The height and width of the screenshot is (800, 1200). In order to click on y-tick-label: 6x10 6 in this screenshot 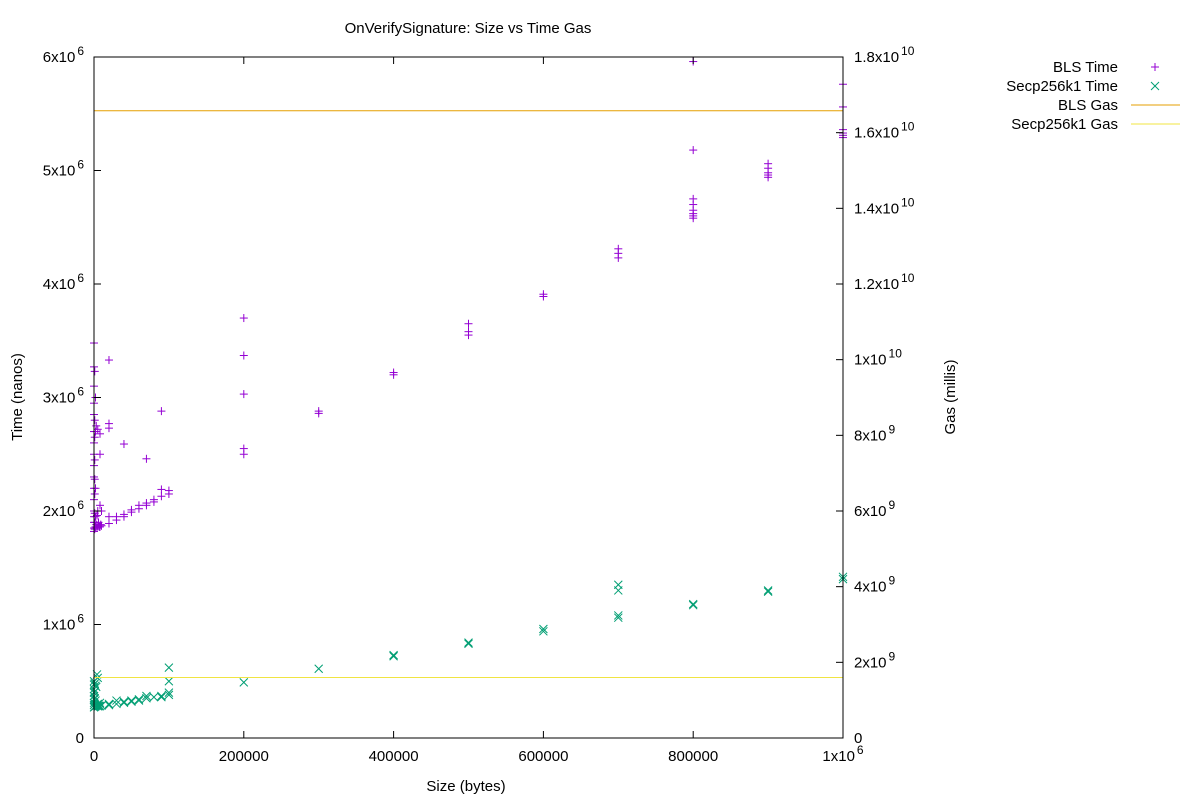, I will do `click(64, 55)`.